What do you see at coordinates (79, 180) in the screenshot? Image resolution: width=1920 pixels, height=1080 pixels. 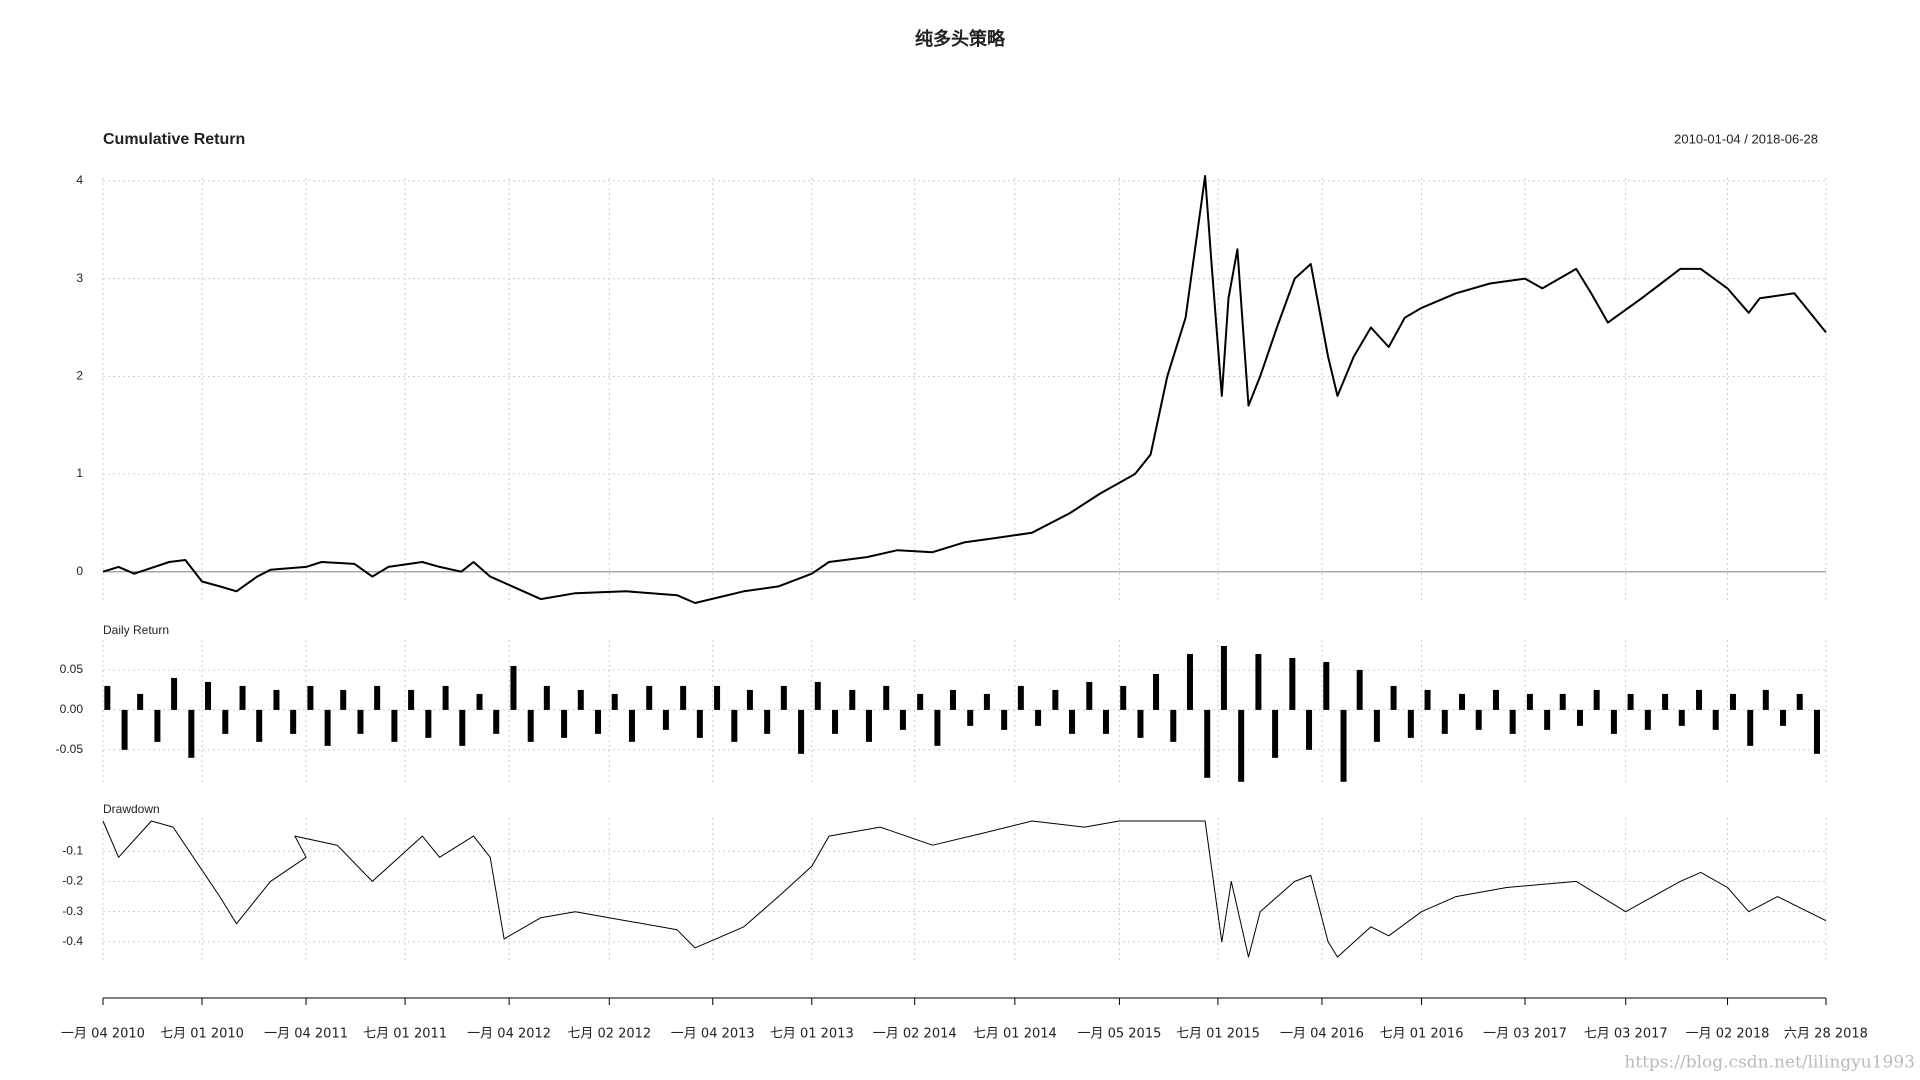 I see `y-tick-label: 4` at bounding box center [79, 180].